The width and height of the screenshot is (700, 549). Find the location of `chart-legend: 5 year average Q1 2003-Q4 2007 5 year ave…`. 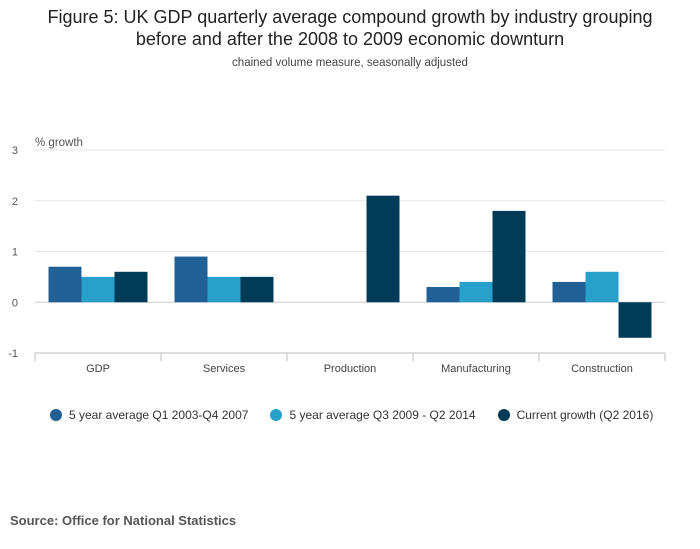

chart-legend: 5 year average Q1 2003-Q4 2007 5 year ave… is located at coordinates (362, 415).